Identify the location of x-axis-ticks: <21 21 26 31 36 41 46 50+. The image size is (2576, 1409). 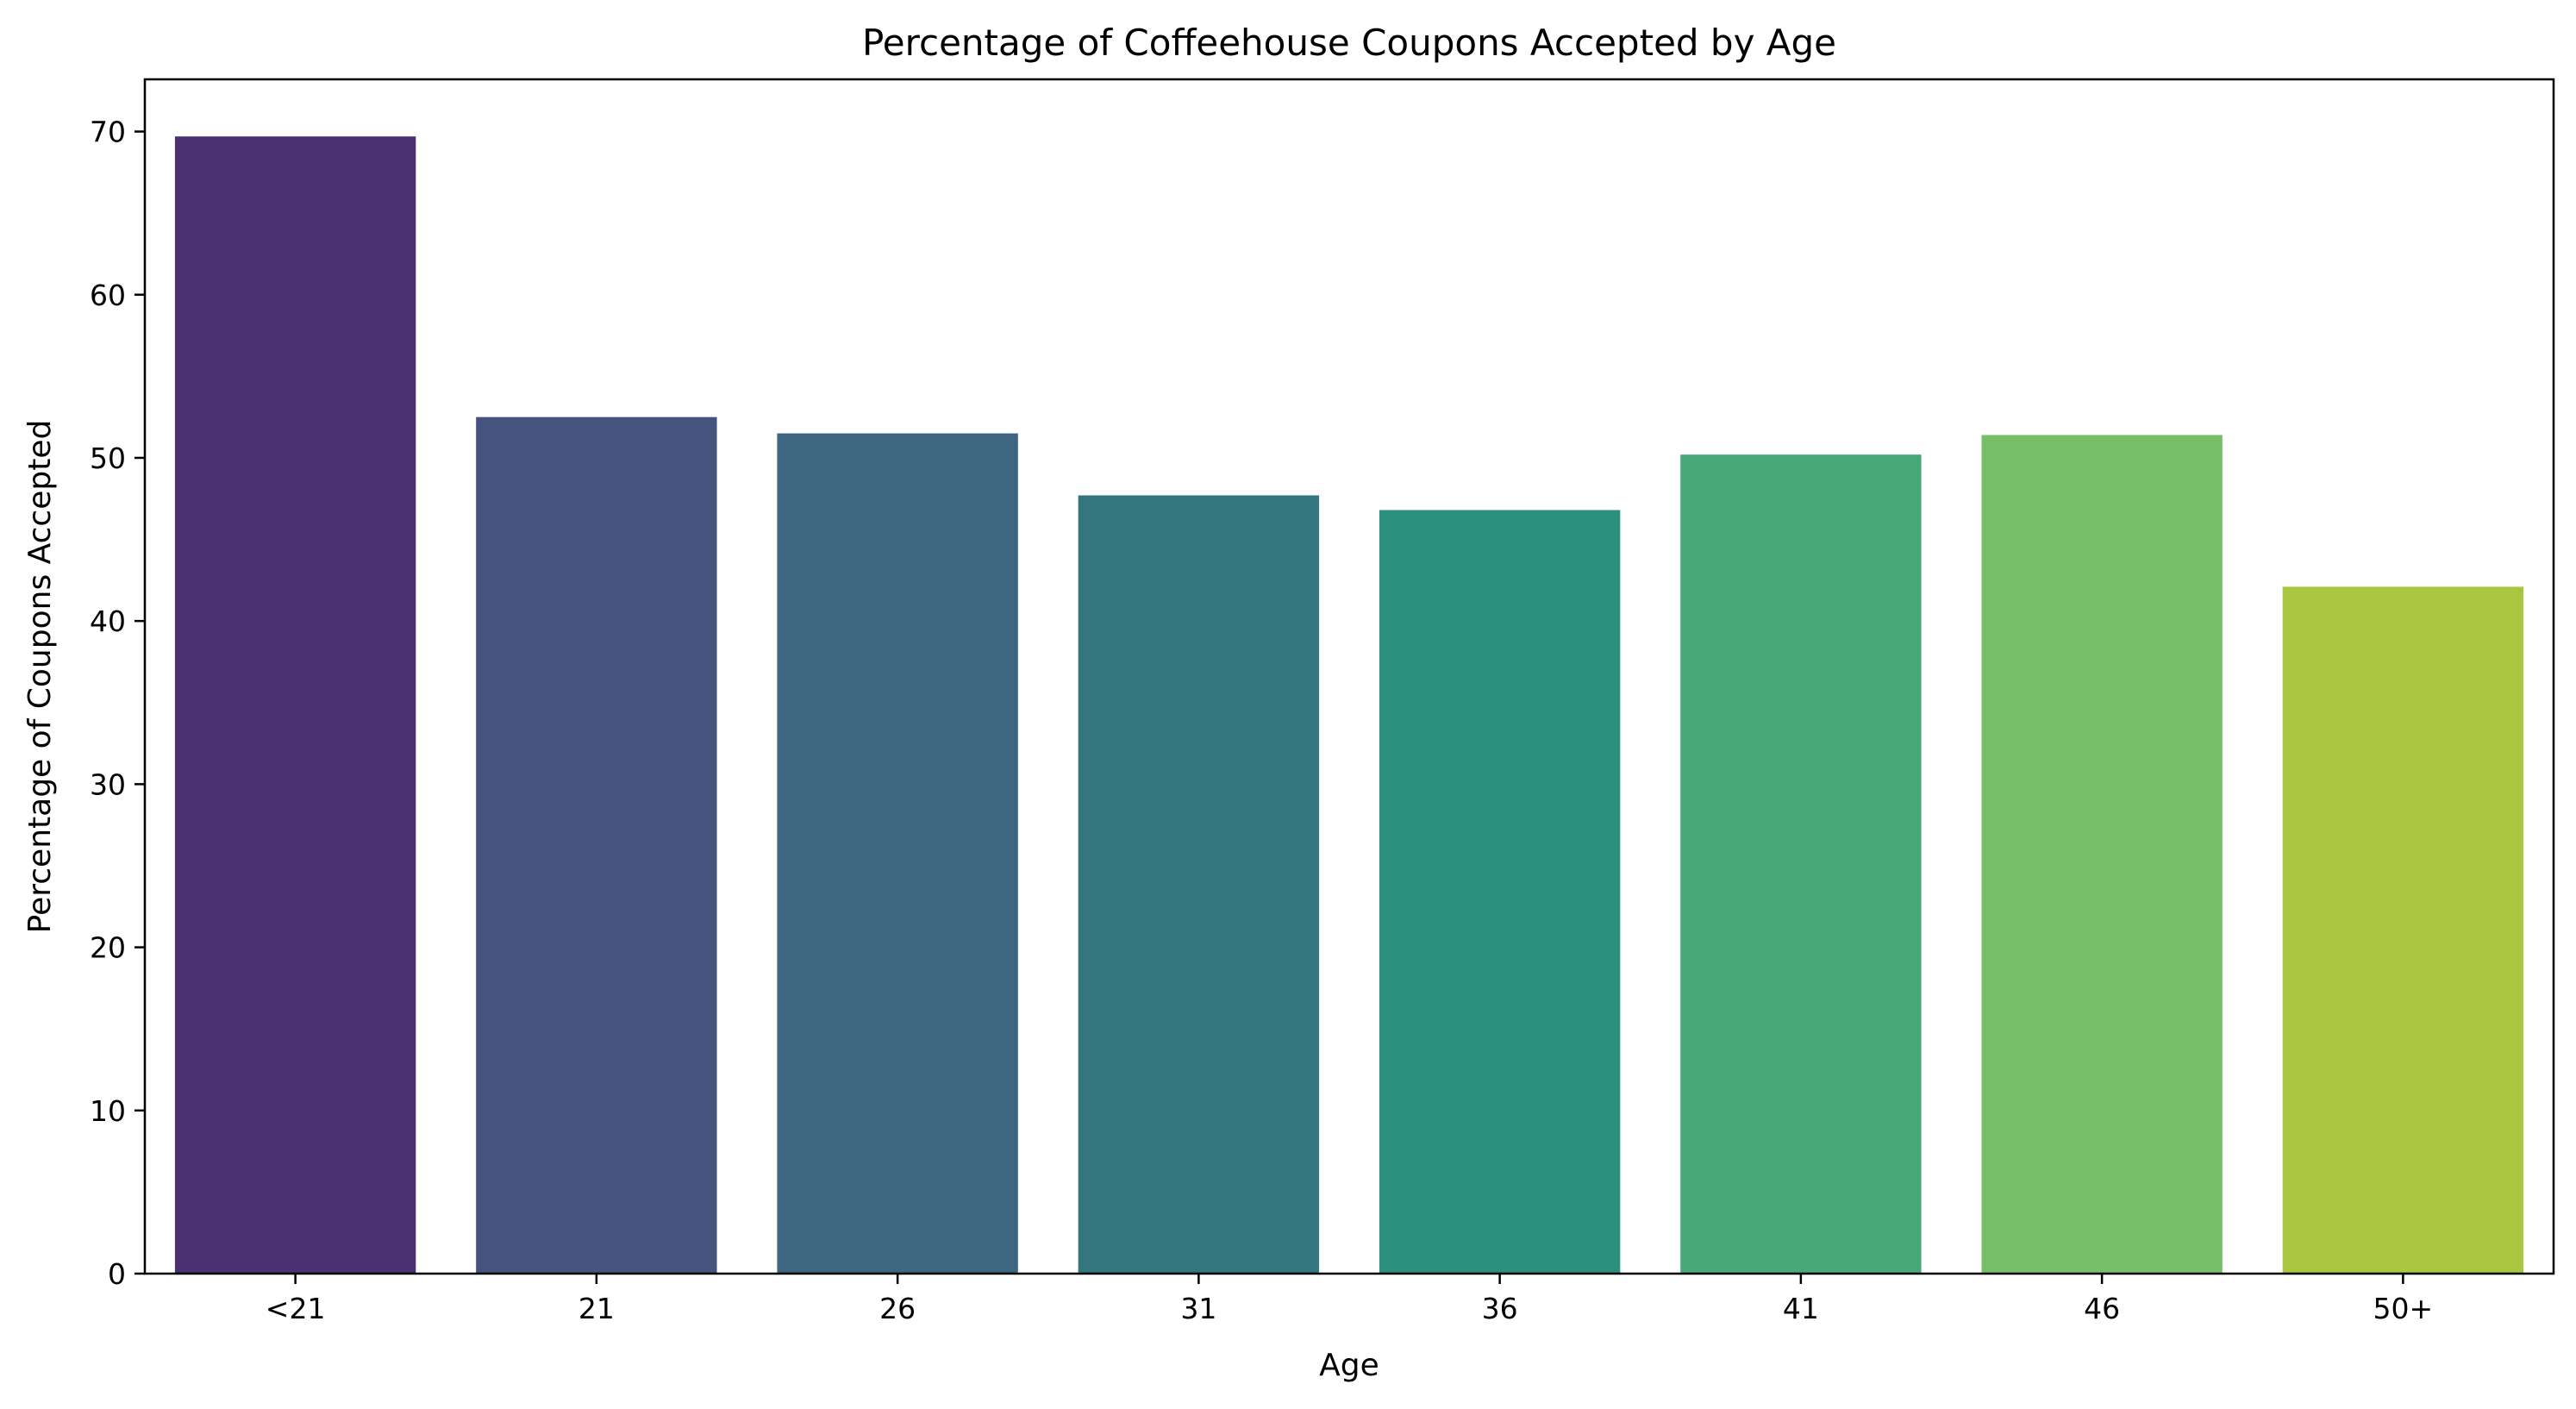
(1349, 1299).